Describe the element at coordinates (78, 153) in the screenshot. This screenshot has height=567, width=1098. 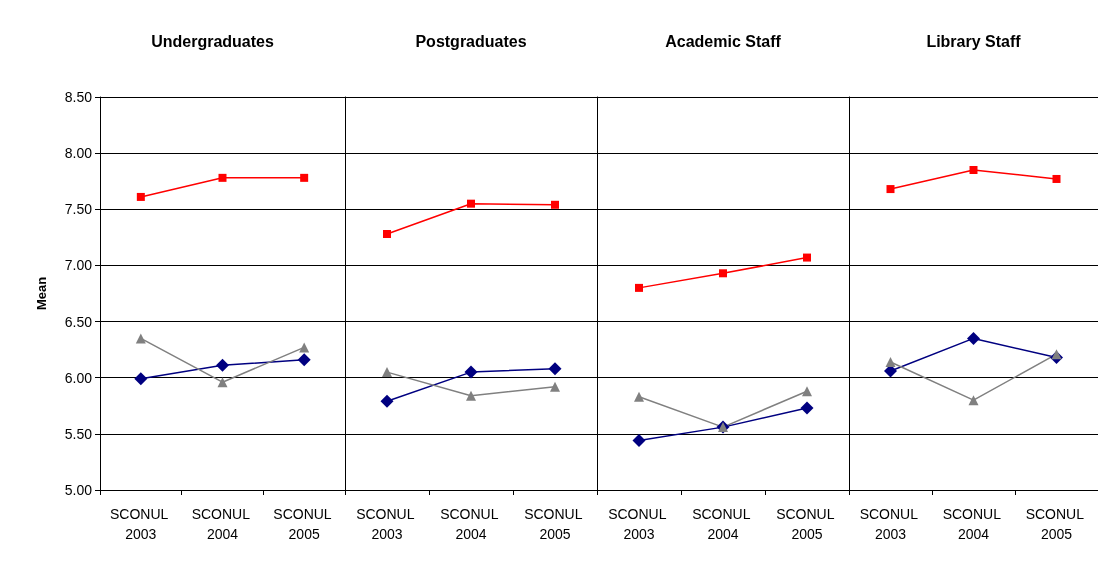
I see `y-tick-label: 8.00` at that location.